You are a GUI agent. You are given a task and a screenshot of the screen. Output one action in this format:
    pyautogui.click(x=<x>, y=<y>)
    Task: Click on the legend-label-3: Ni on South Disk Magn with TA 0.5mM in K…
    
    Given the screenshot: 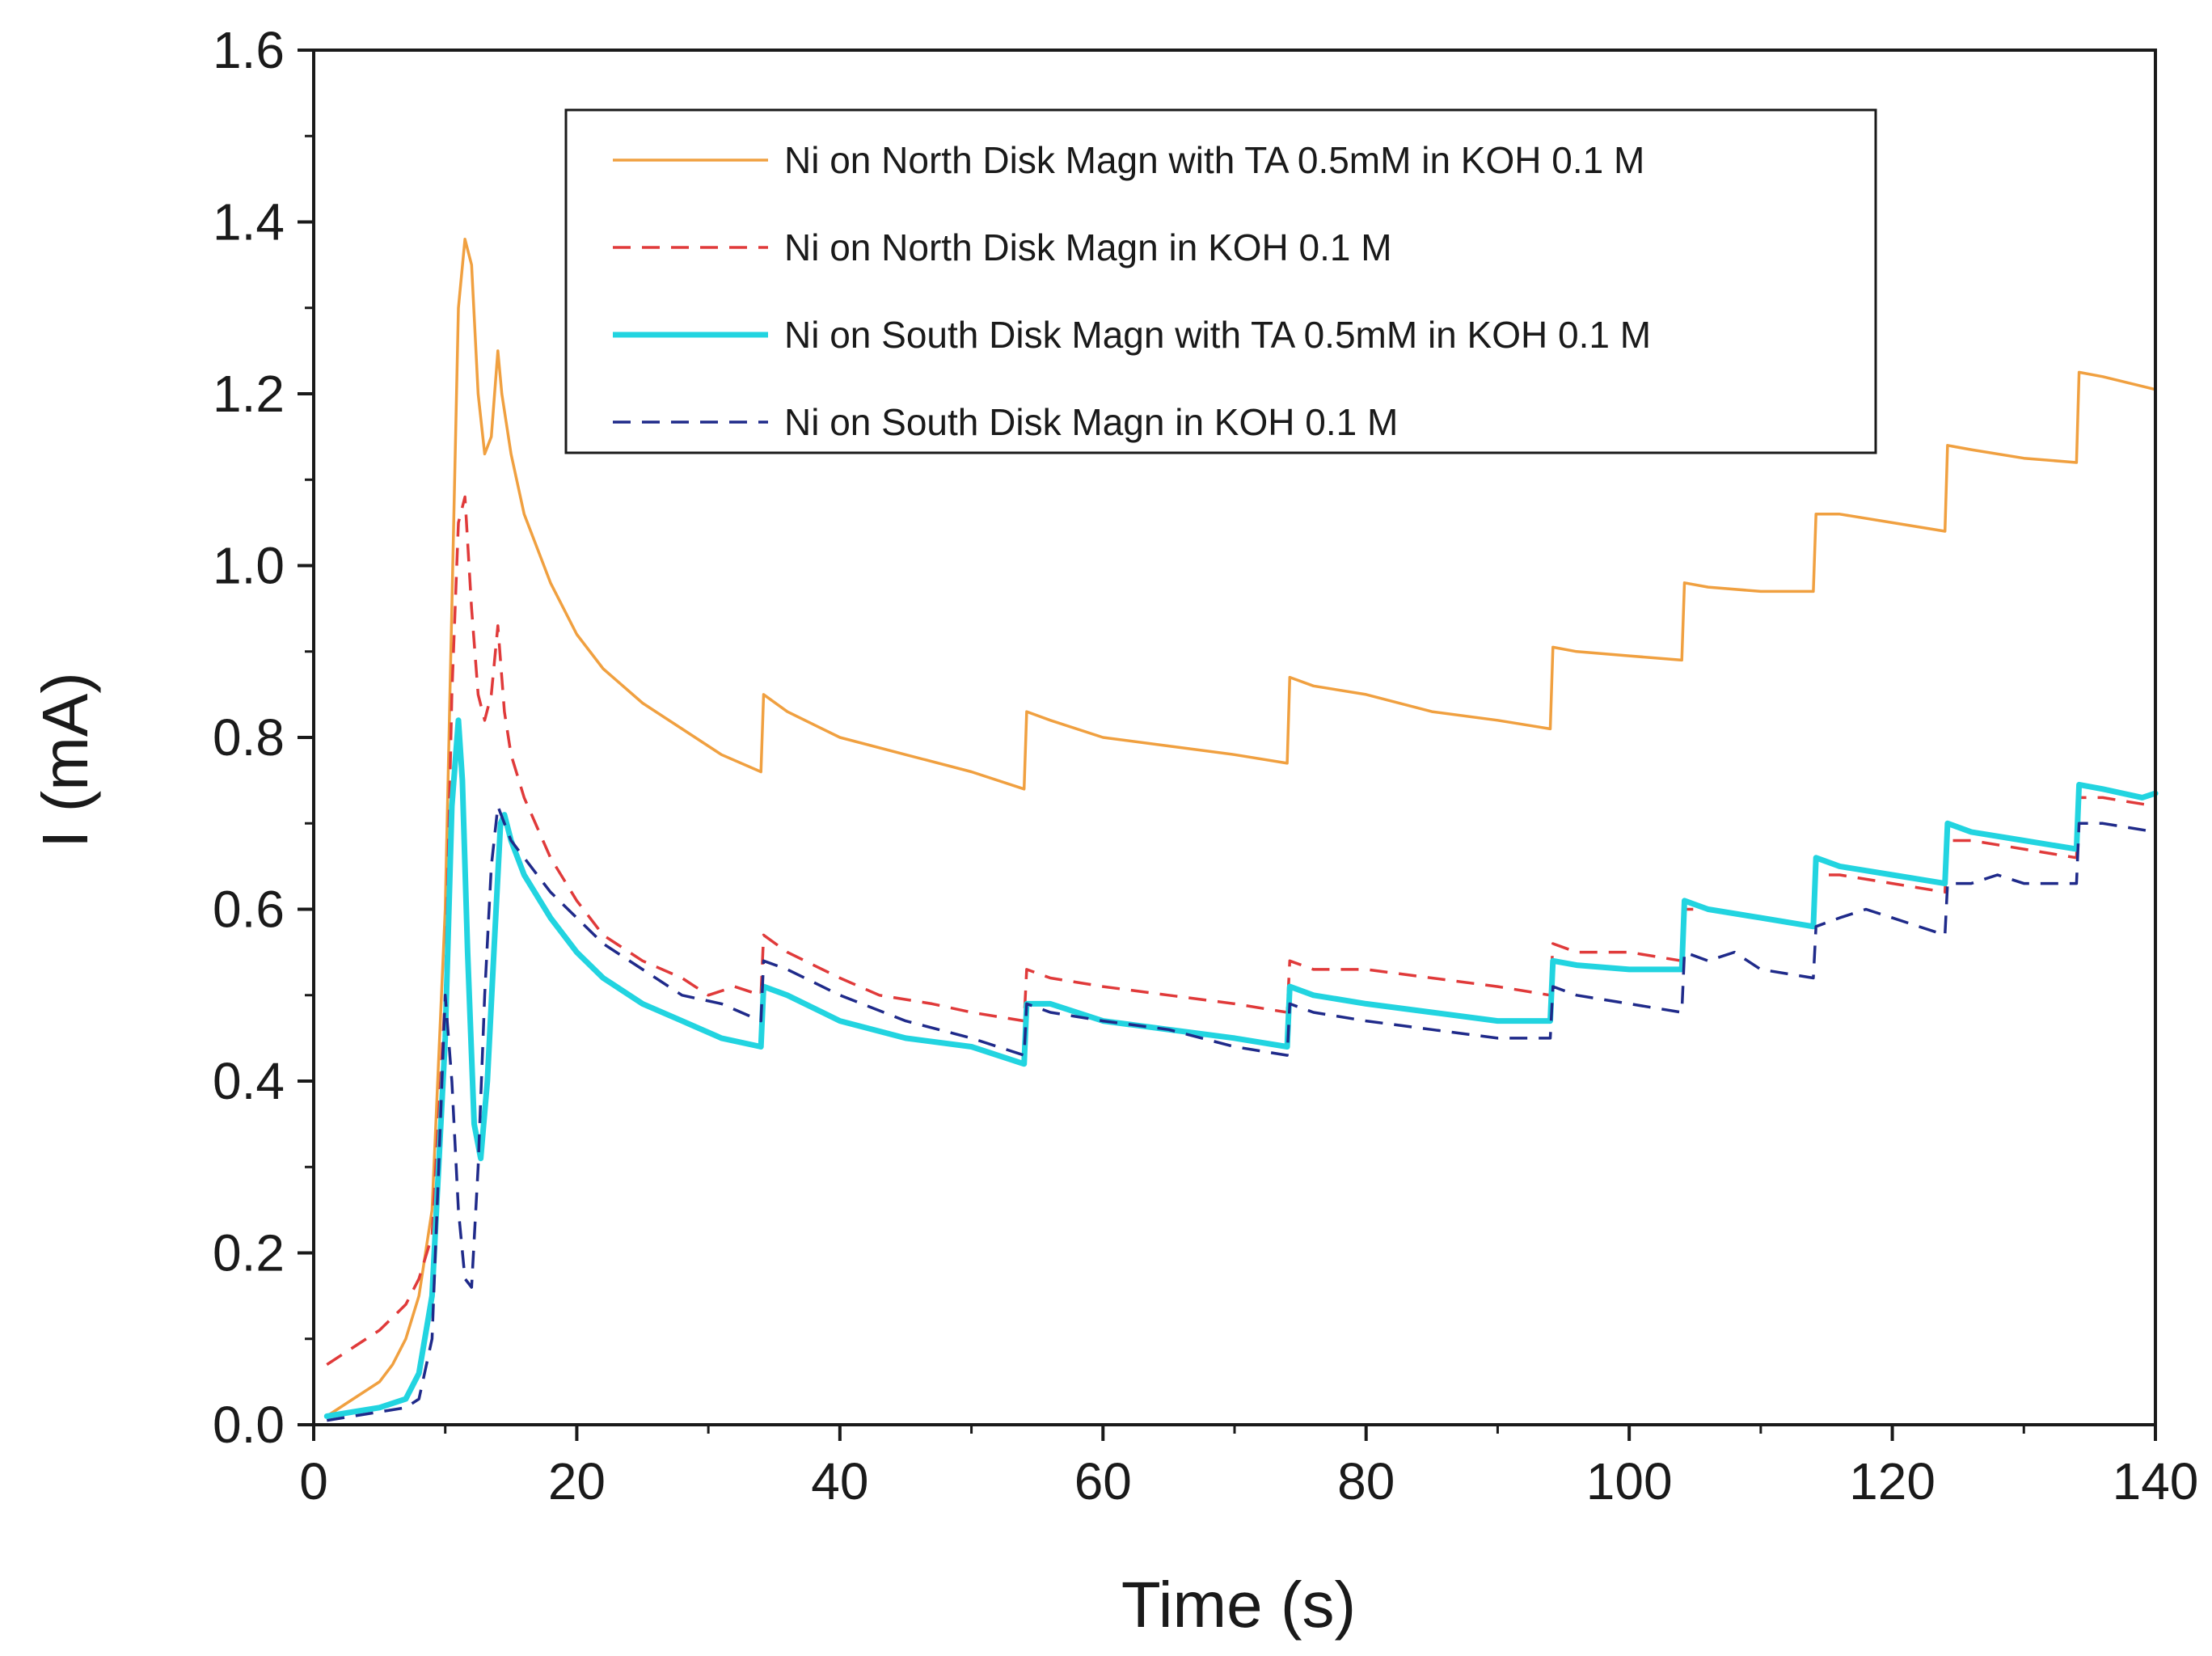 What is the action you would take?
    pyautogui.click(x=1218, y=335)
    